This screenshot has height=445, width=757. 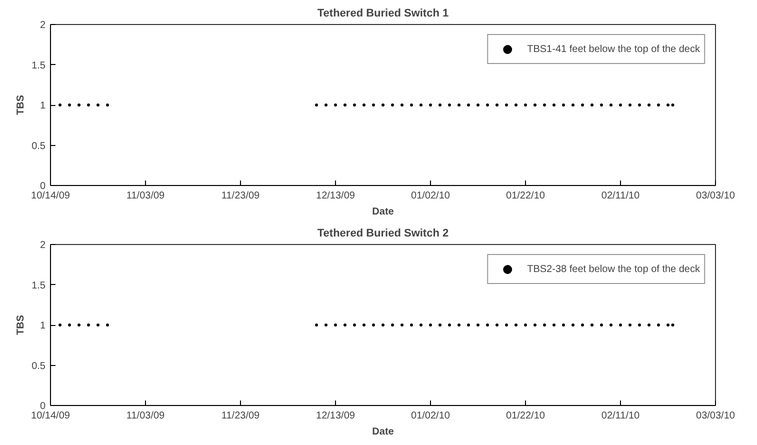 I want to click on legend-label: TBS2-38 feet below the top of the deck, so click(x=613, y=269).